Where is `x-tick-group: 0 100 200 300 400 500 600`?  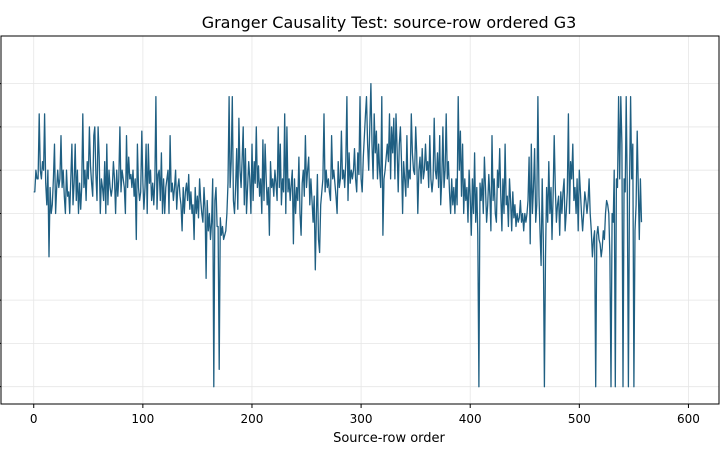
x-tick-group: 0 100 200 300 400 500 600 is located at coordinates (365, 415).